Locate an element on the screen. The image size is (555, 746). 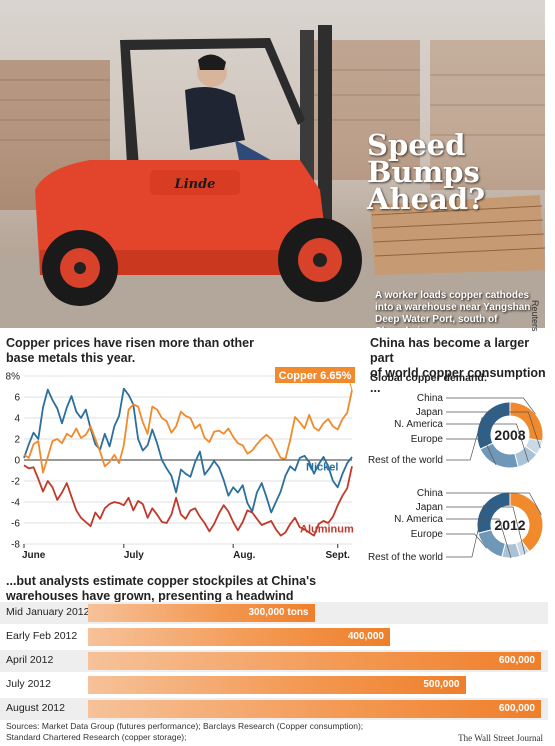
line-chart-title-line: base metals this year. is located at coordinates (71, 358).